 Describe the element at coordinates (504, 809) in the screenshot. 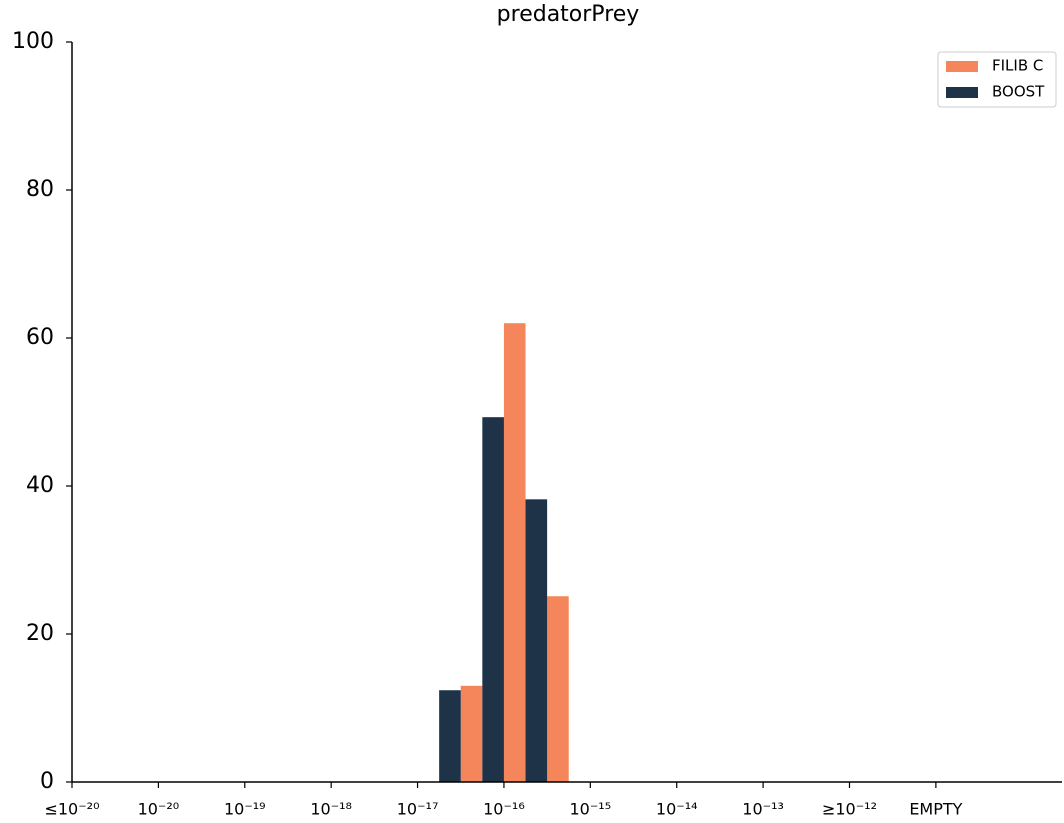

I see `x-tick-label: 10⁻¹⁶` at that location.